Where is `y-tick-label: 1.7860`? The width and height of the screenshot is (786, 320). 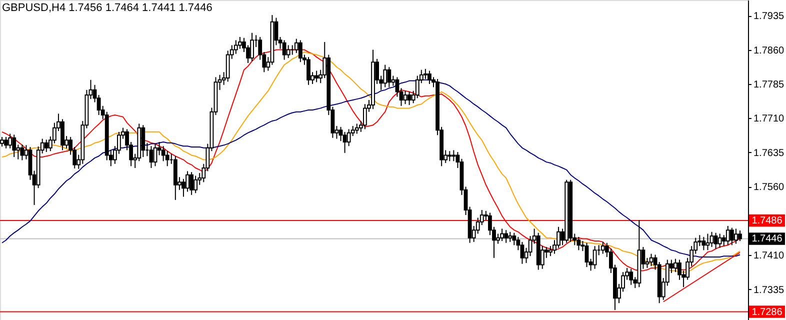
y-tick-label: 1.7860 is located at coordinates (769, 50).